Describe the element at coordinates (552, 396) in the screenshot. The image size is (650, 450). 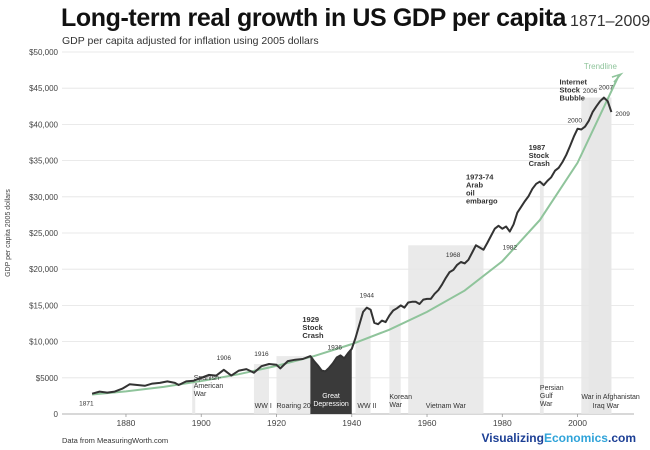
I see `period-label: Persian Gulf War` at that location.